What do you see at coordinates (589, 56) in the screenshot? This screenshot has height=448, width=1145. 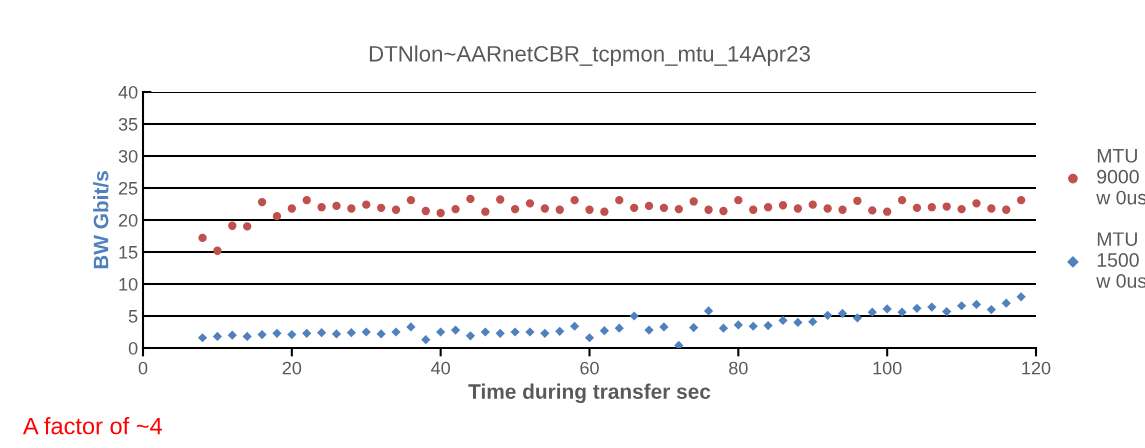 I see `chart-title: DTNlon~AARnetCBR_tcpmon_mtu_14Apr23` at bounding box center [589, 56].